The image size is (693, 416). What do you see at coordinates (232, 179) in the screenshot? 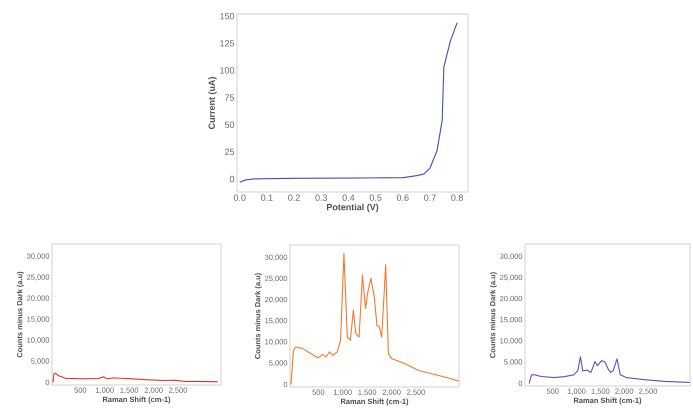
I see `y-tick-label: 0` at bounding box center [232, 179].